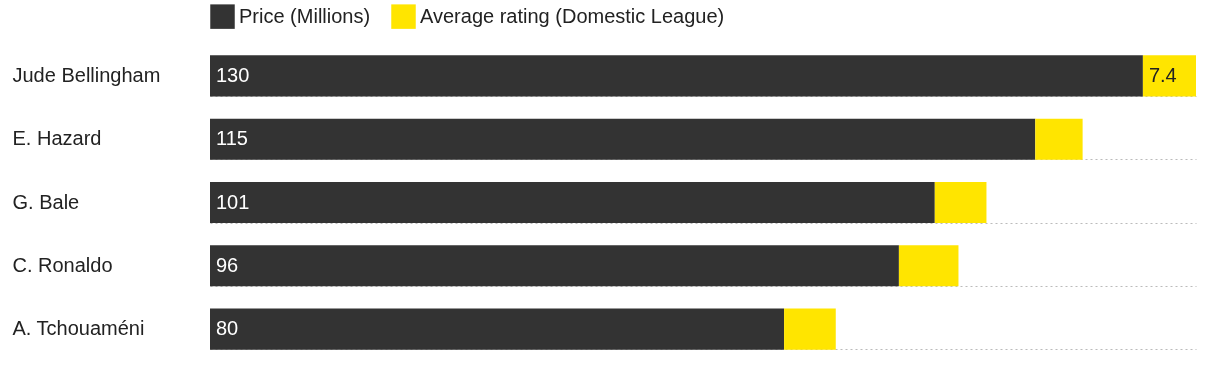 This screenshot has width=1220, height=368. What do you see at coordinates (233, 74) in the screenshot?
I see `data-label: 130` at bounding box center [233, 74].